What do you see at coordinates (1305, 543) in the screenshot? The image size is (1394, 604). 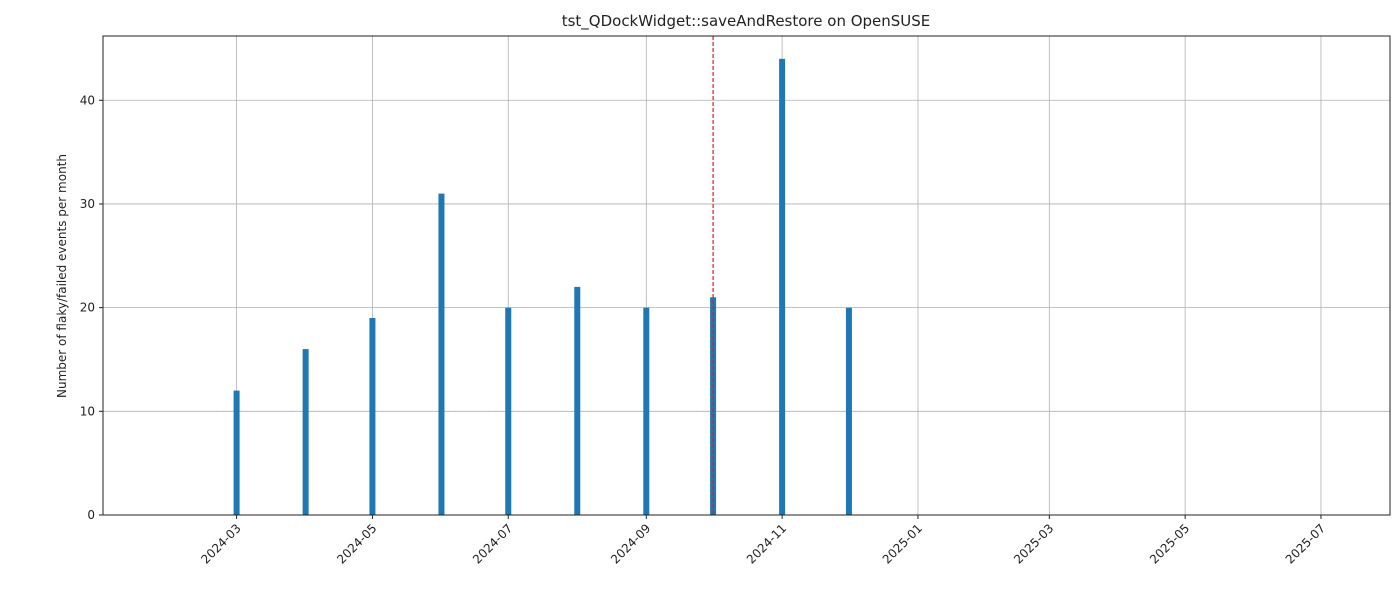 I see `x-tick-label: 2025-07` at bounding box center [1305, 543].